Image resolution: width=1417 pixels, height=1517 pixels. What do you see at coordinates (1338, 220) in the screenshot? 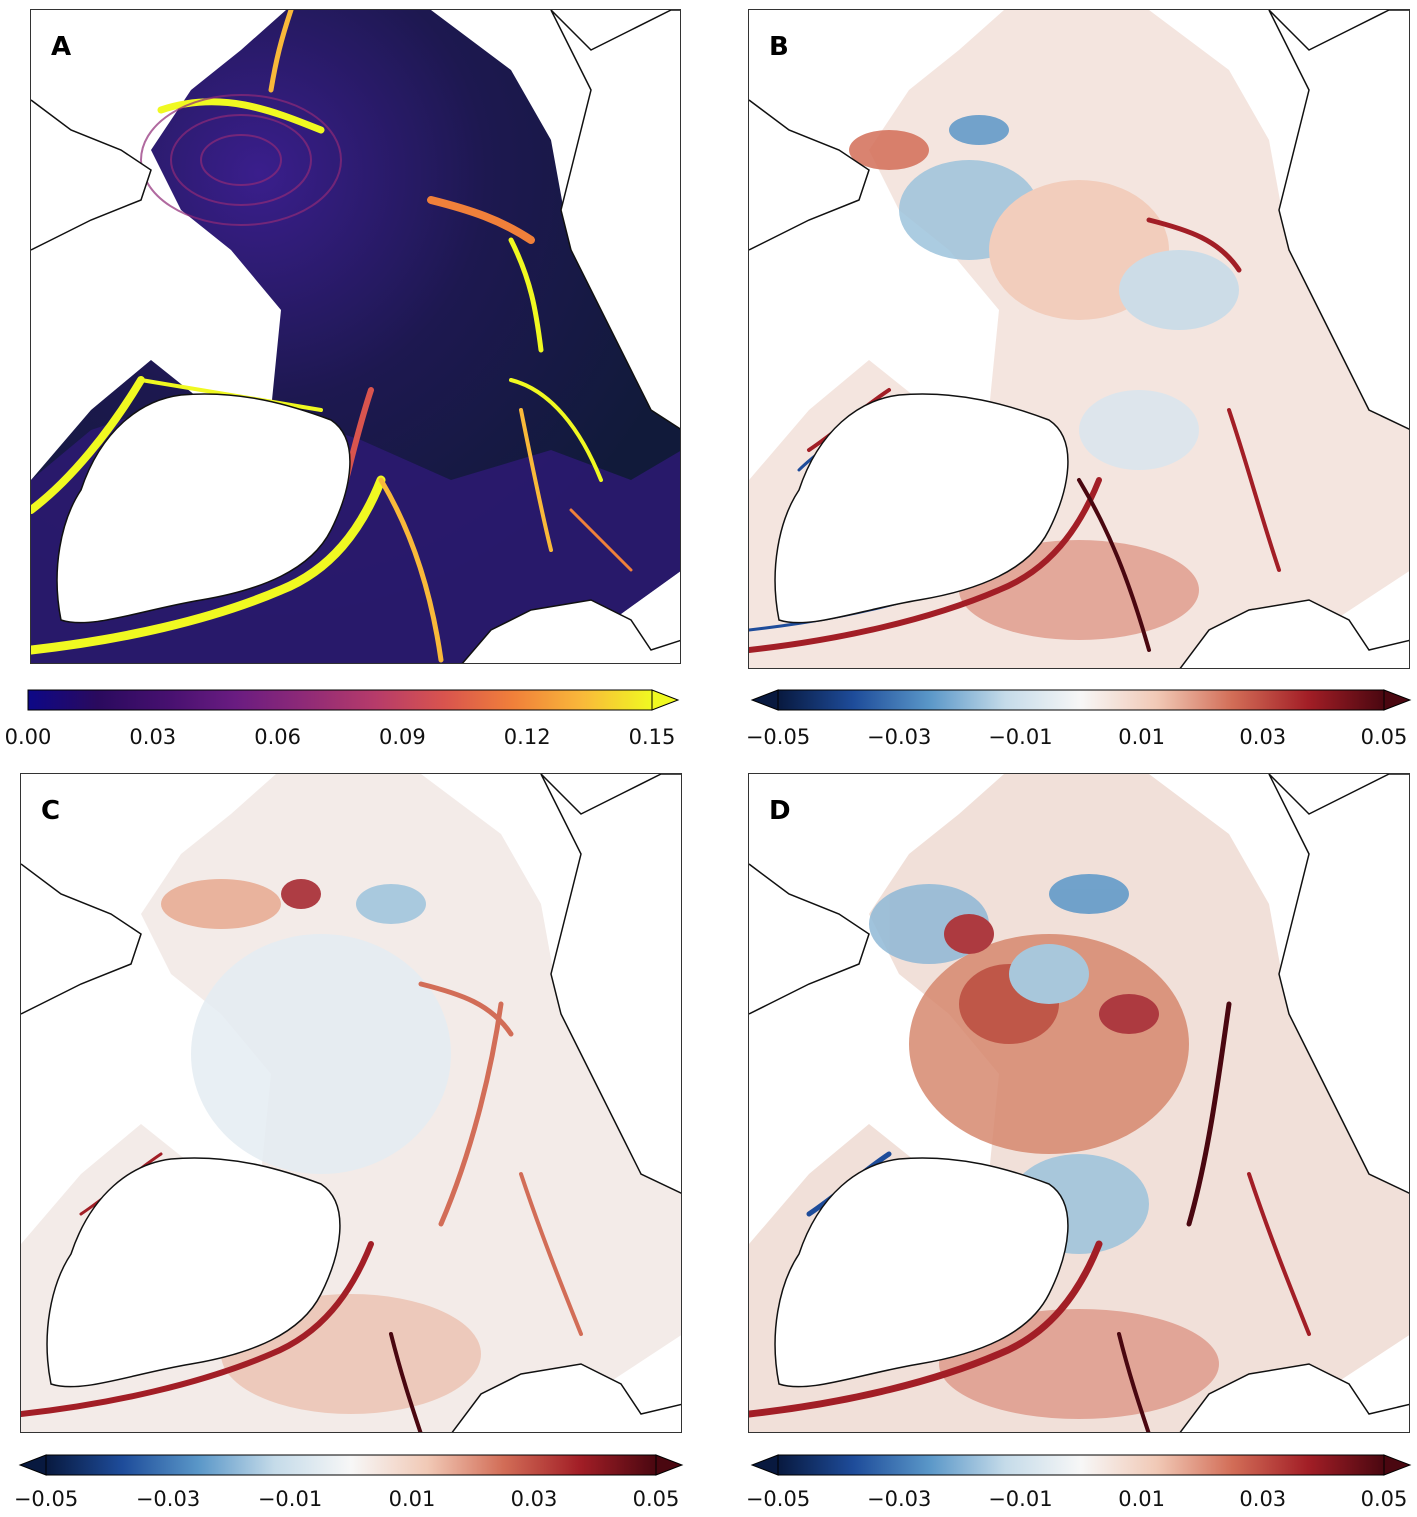
I see `coastline-right-b` at bounding box center [1338, 220].